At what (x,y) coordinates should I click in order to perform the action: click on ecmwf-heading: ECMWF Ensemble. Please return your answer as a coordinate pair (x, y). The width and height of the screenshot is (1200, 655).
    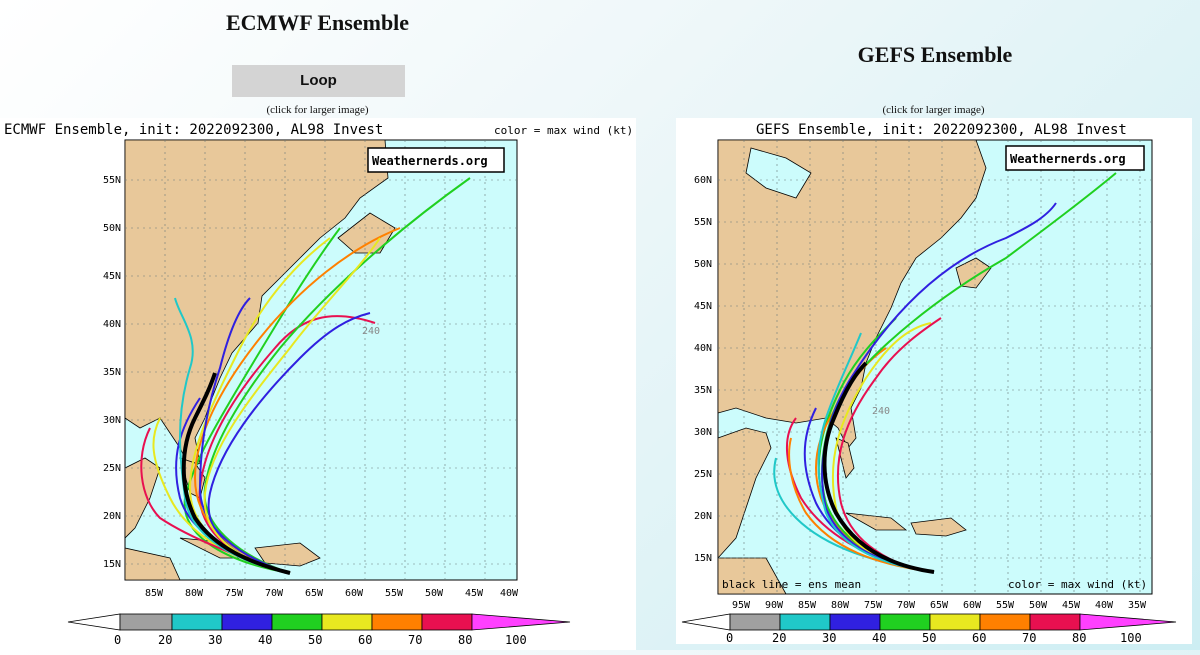
    Looking at the image, I should click on (317, 22).